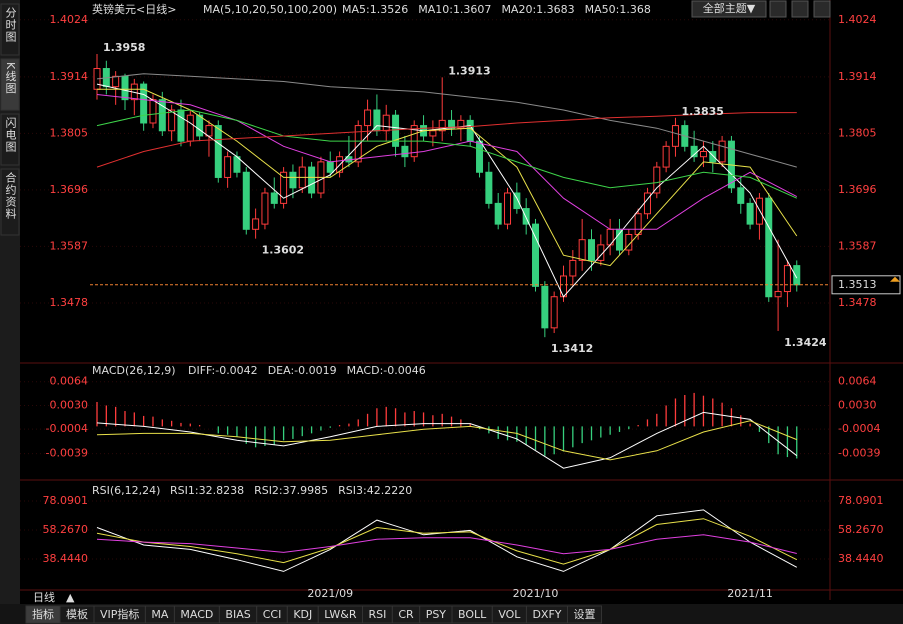 The image size is (903, 624). What do you see at coordinates (10, 25) in the screenshot?
I see `side-tab-label: 分时图` at bounding box center [10, 25].